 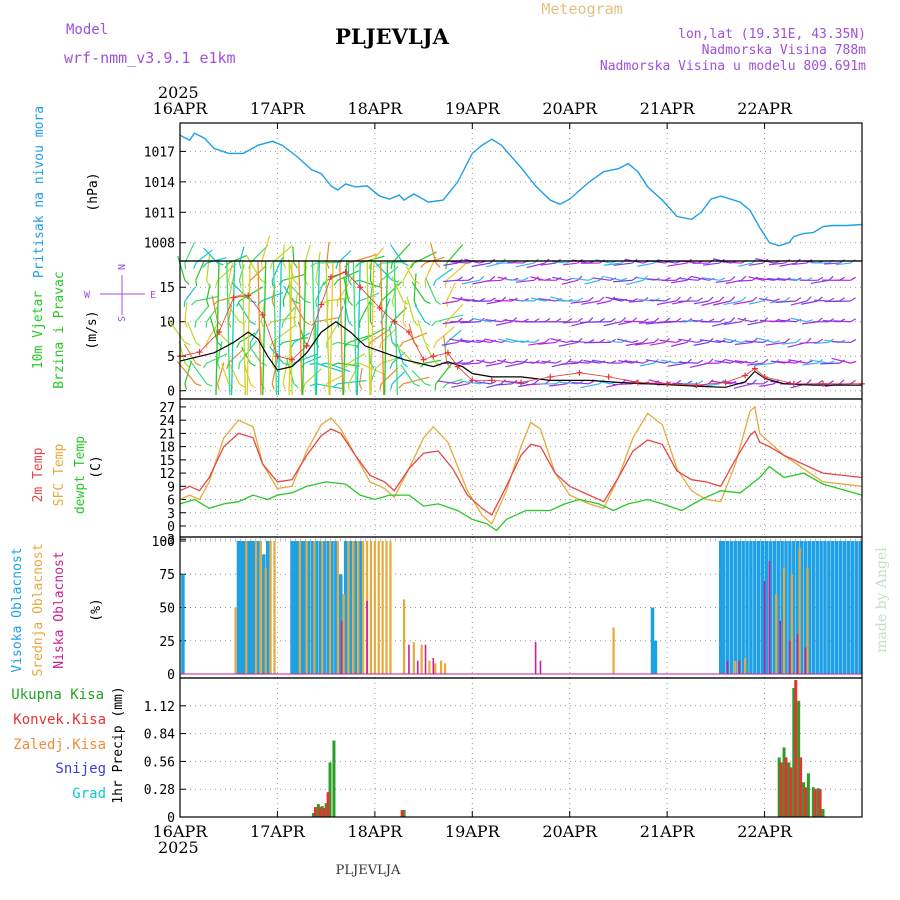 I want to click on temp-label-dew: dewpt Temp, so click(x=80, y=475).